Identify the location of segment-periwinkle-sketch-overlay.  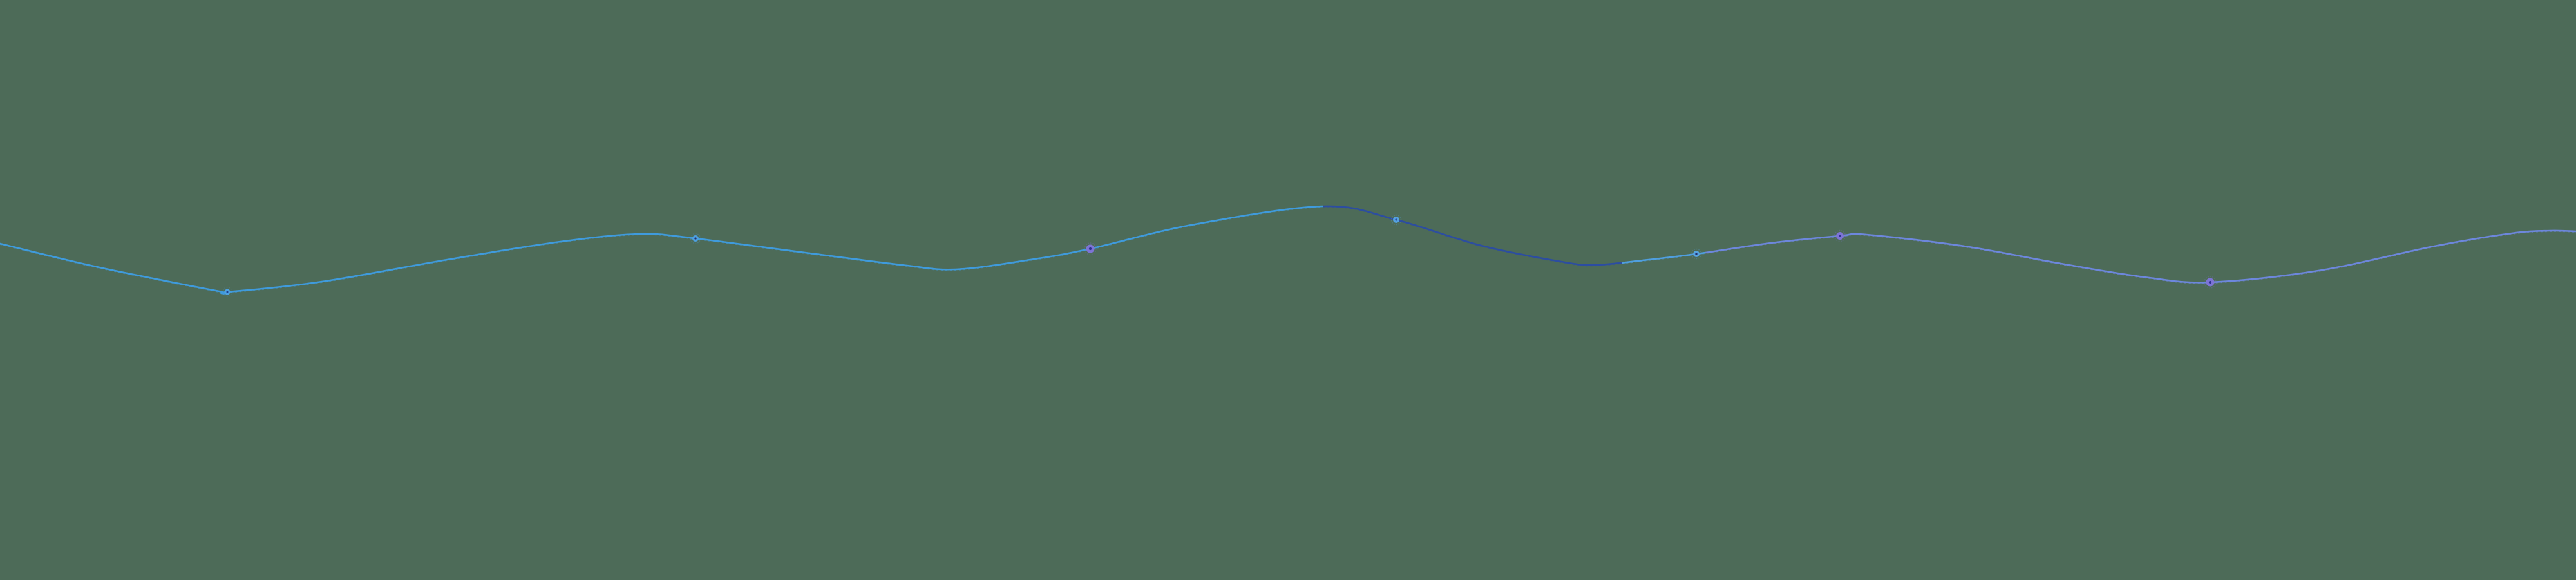
(2140, 257).